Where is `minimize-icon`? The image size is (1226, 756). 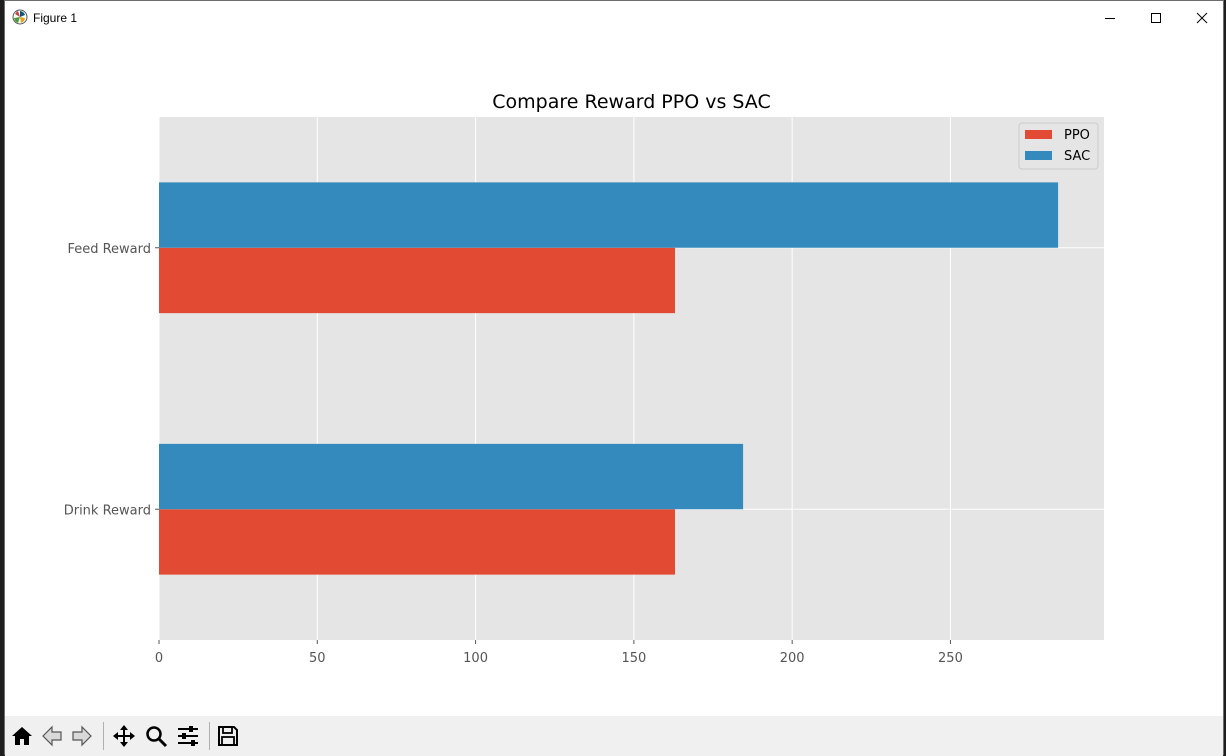
minimize-icon is located at coordinates (1110, 18).